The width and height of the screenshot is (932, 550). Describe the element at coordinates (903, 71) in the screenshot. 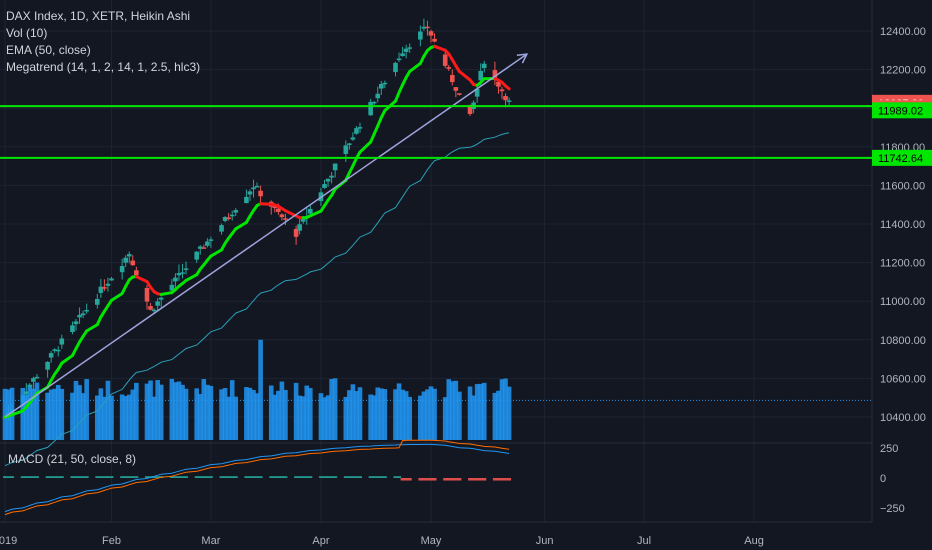

I see `price-tick-label: 12200.00` at that location.